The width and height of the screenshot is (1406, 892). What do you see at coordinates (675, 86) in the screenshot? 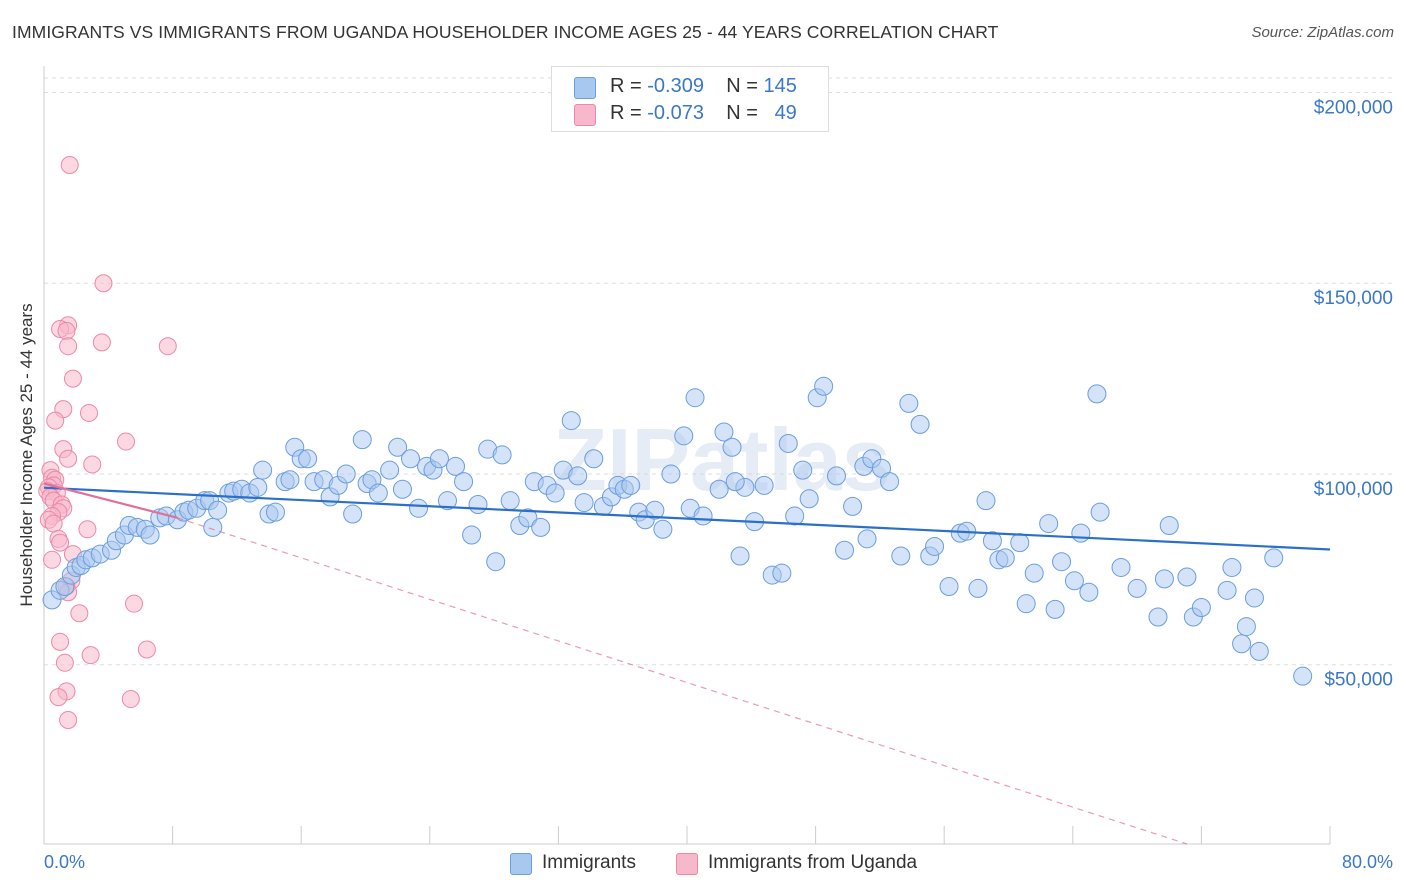
I see `r-value: -0.309` at bounding box center [675, 86].